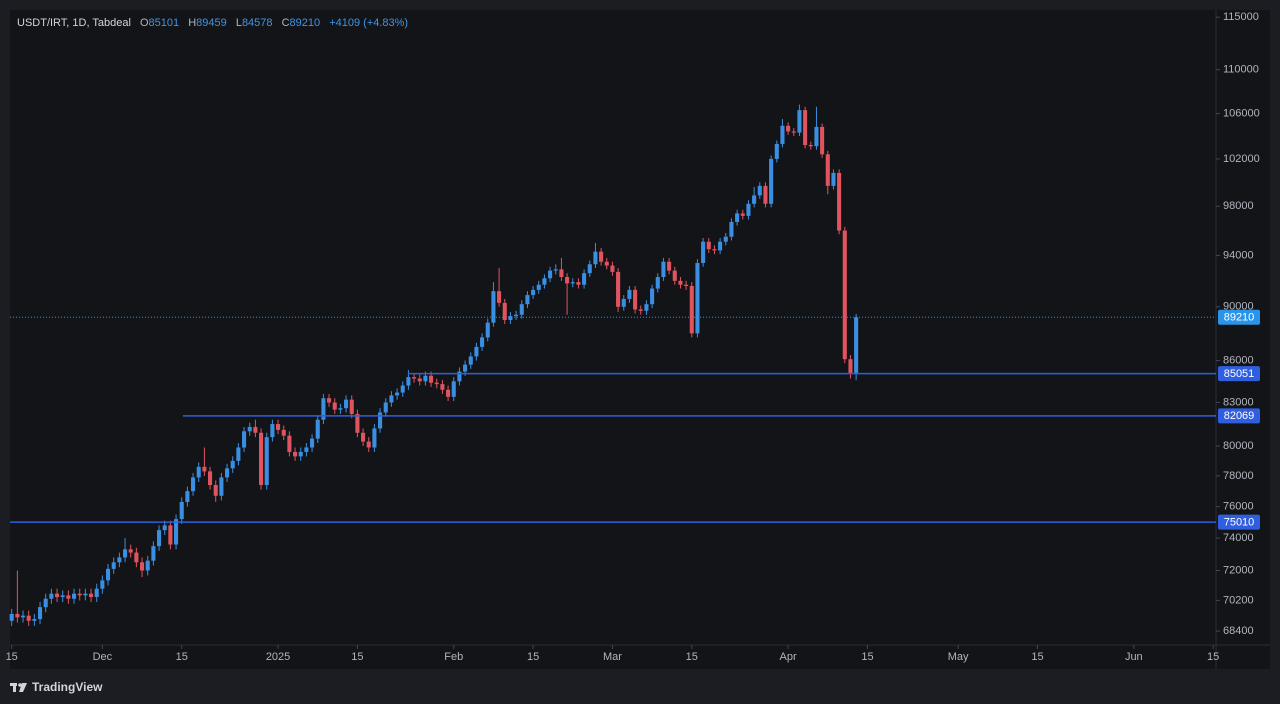 The height and width of the screenshot is (704, 1280). Describe the element at coordinates (1241, 17) in the screenshot. I see `y-tick-label: 115000` at that location.